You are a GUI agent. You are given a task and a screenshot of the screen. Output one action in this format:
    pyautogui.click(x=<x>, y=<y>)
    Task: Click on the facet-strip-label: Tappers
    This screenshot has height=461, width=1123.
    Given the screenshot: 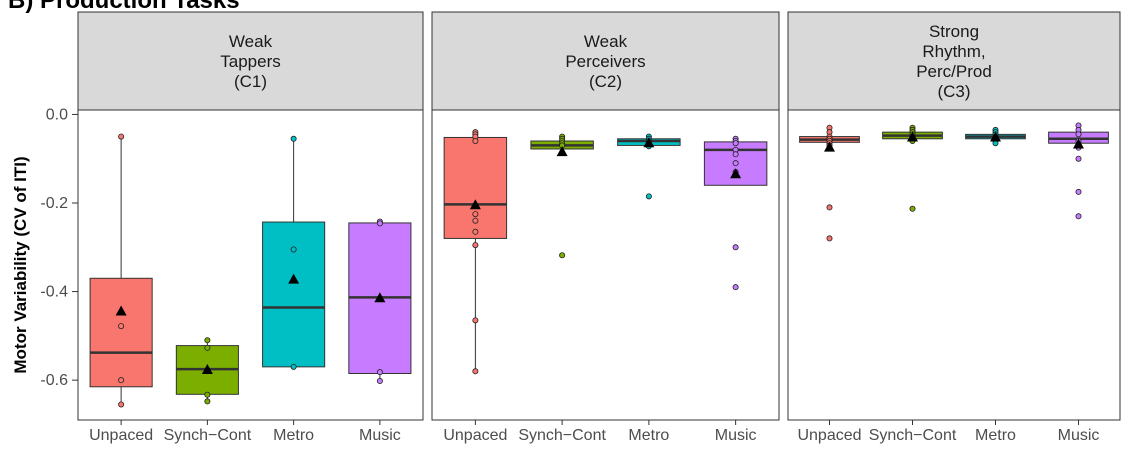 What is the action you would take?
    pyautogui.click(x=250, y=61)
    